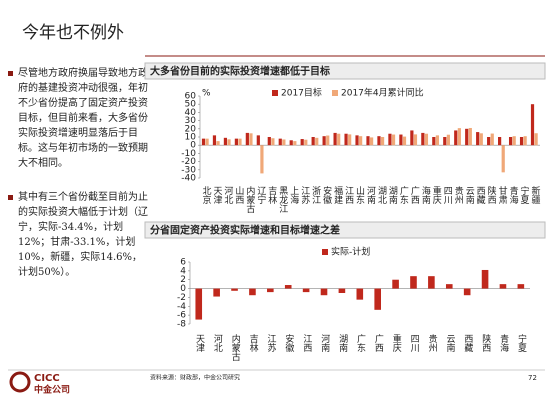 Image resolution: width=550 pixels, height=403 pixels. I want to click on x-tick-label: 海南, so click(425, 194).